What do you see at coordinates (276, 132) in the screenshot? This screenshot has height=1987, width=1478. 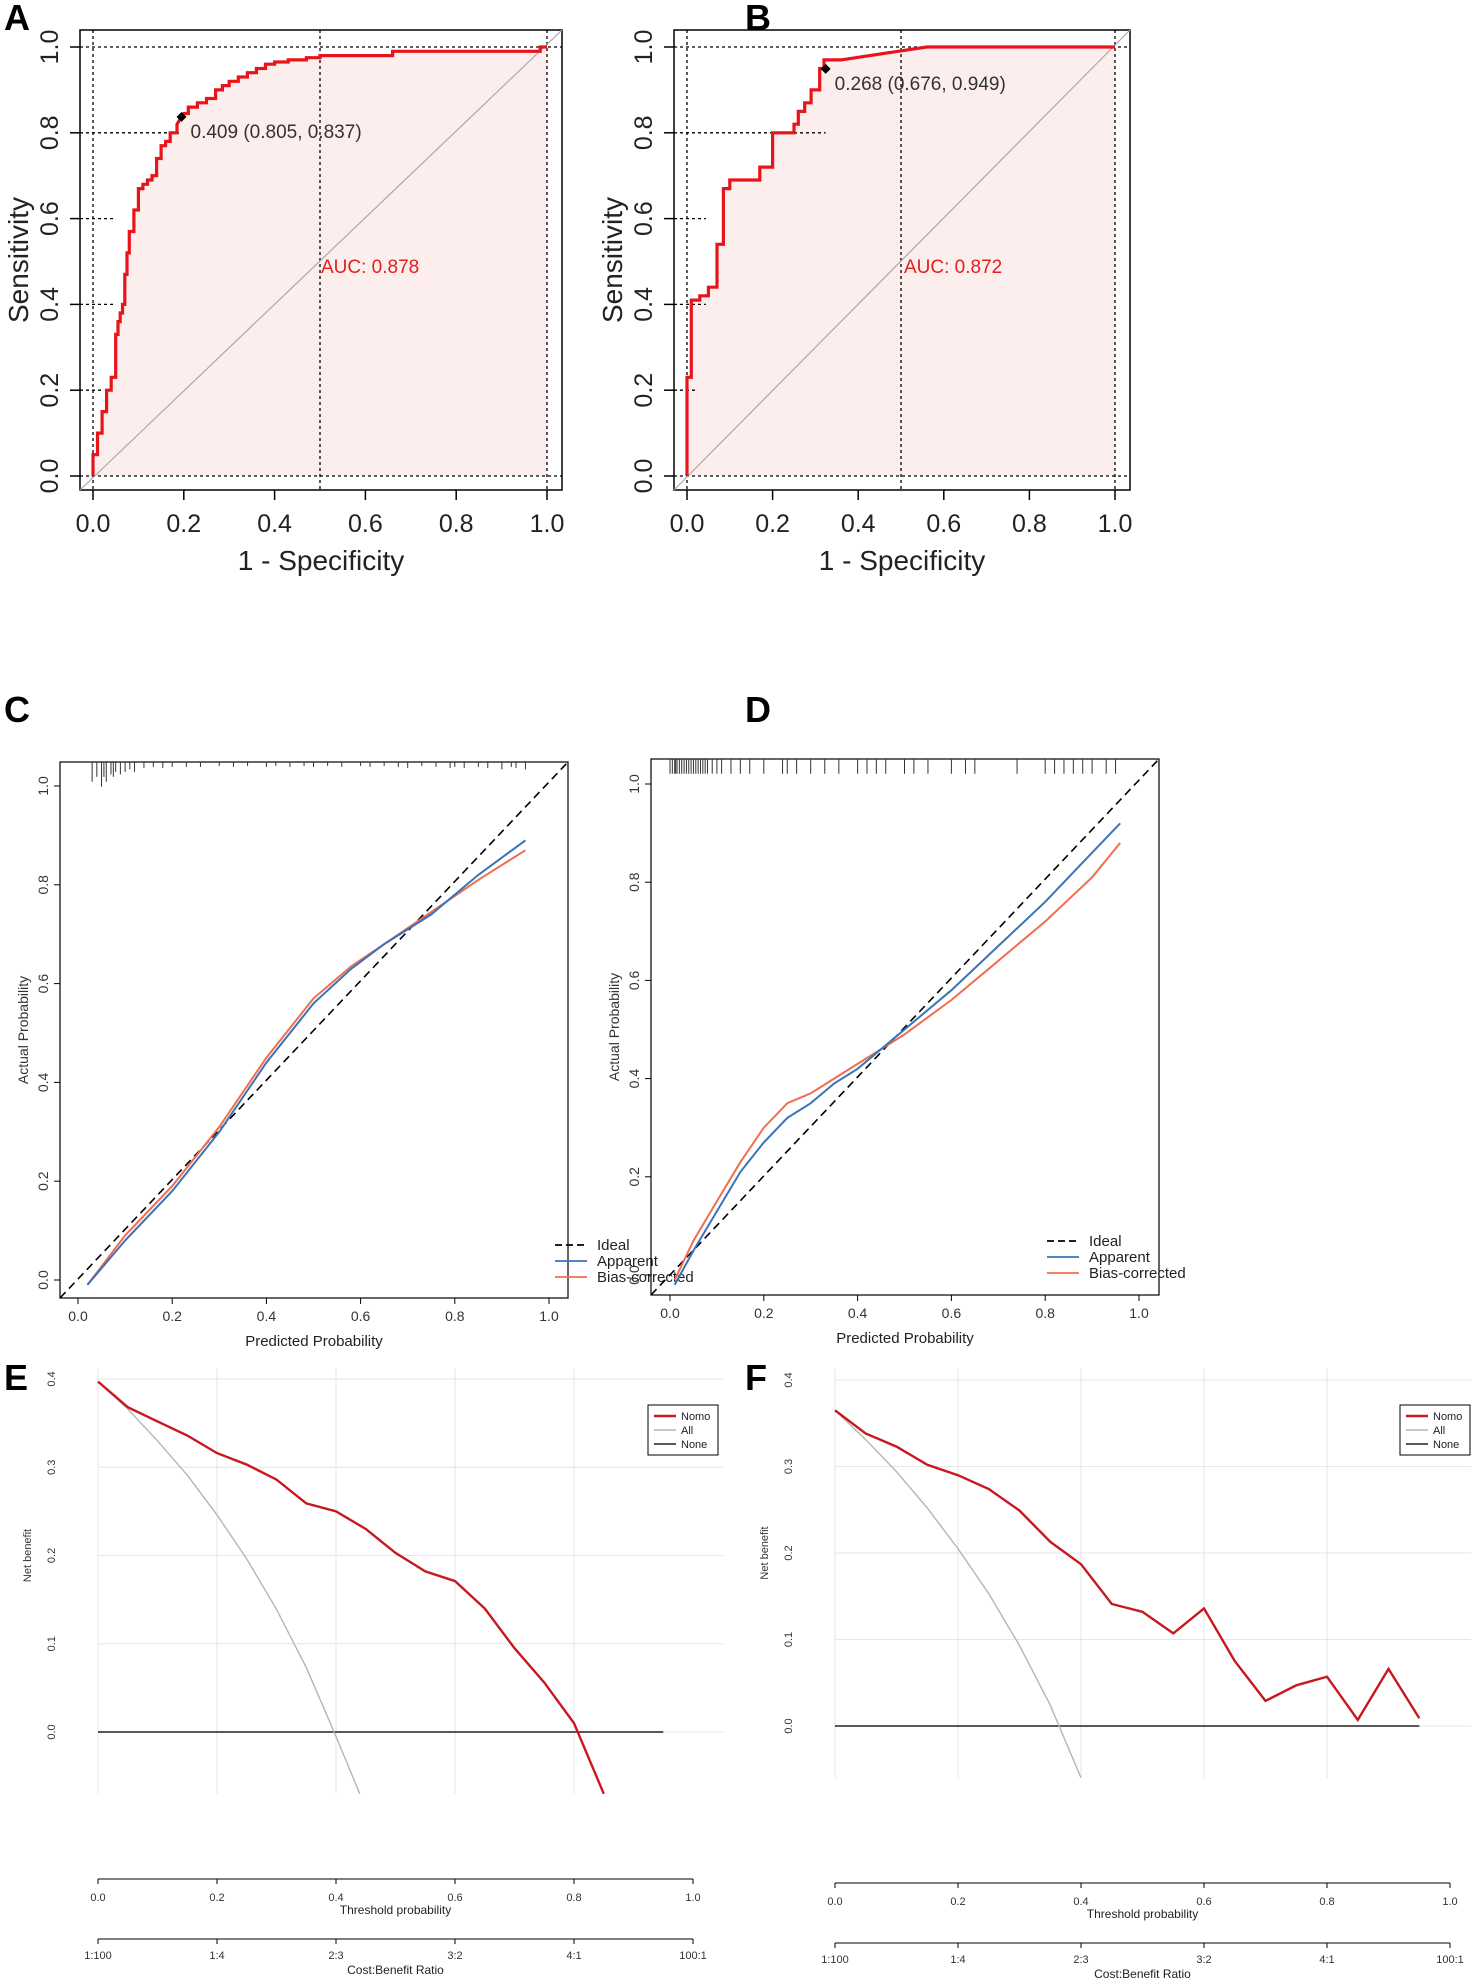 I see `threshold-label: 0.409 (0.805, 0.837)` at bounding box center [276, 132].